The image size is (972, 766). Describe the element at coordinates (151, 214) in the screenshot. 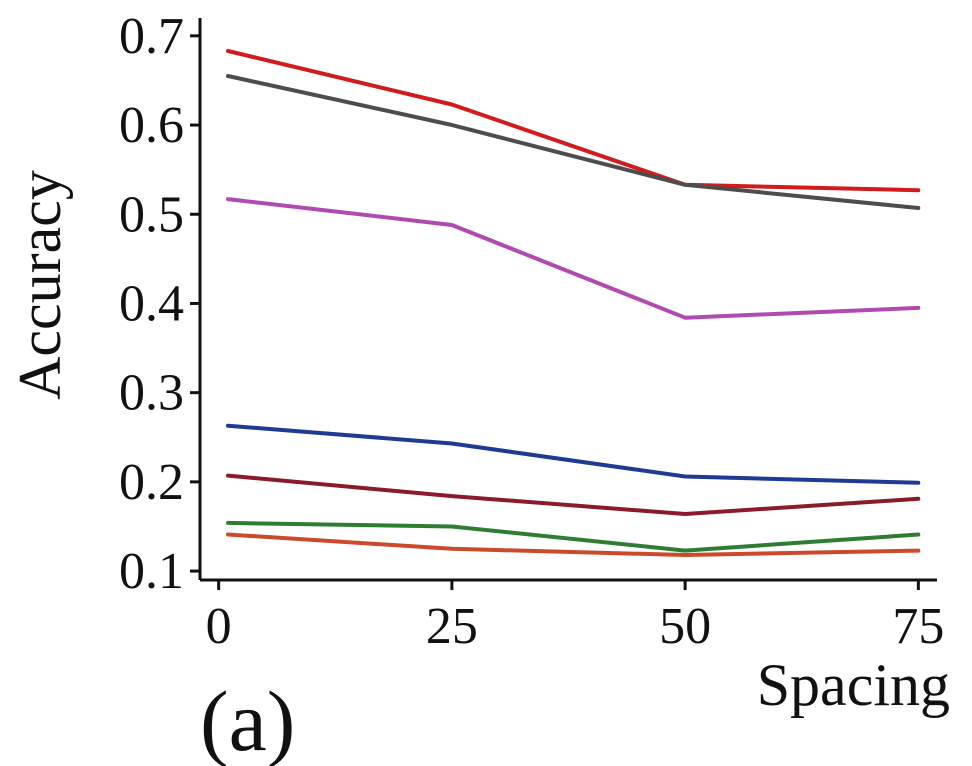

I see `y-tick-label: 0.5` at that location.